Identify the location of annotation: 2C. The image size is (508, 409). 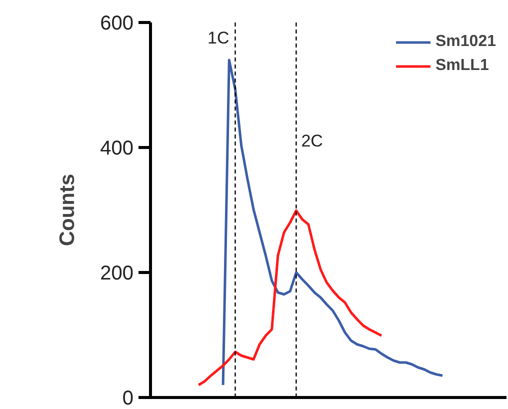
(312, 141).